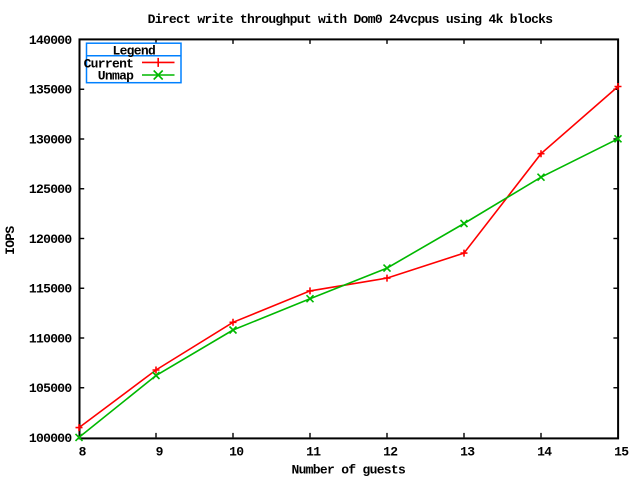 The height and width of the screenshot is (480, 640). What do you see at coordinates (51, 90) in the screenshot?
I see `svg-text: 135000` at bounding box center [51, 90].